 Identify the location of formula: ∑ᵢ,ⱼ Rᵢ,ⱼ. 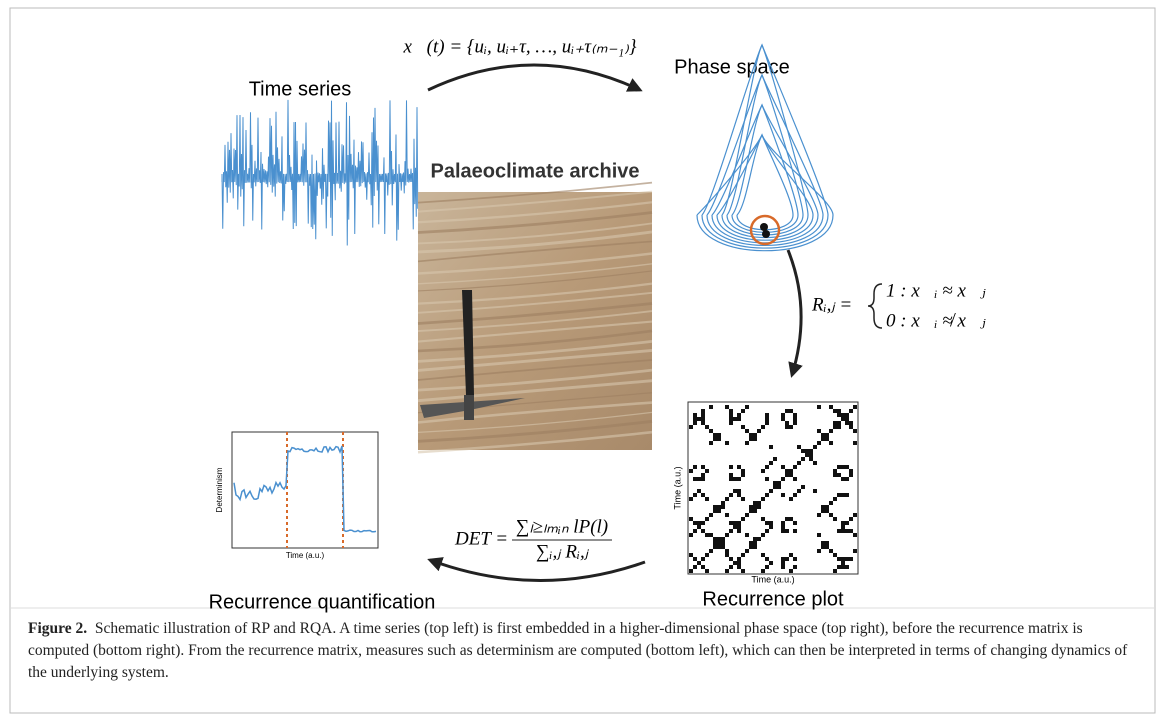
(563, 551).